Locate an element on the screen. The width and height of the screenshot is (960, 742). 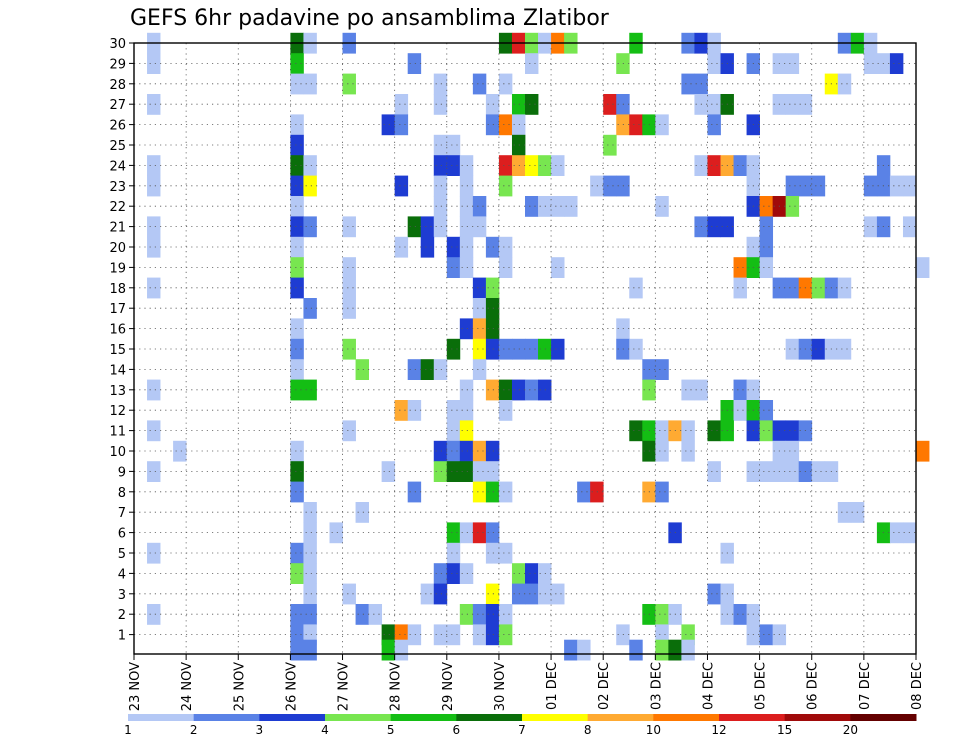
y-tick-label: 5 is located at coordinates (122, 554).